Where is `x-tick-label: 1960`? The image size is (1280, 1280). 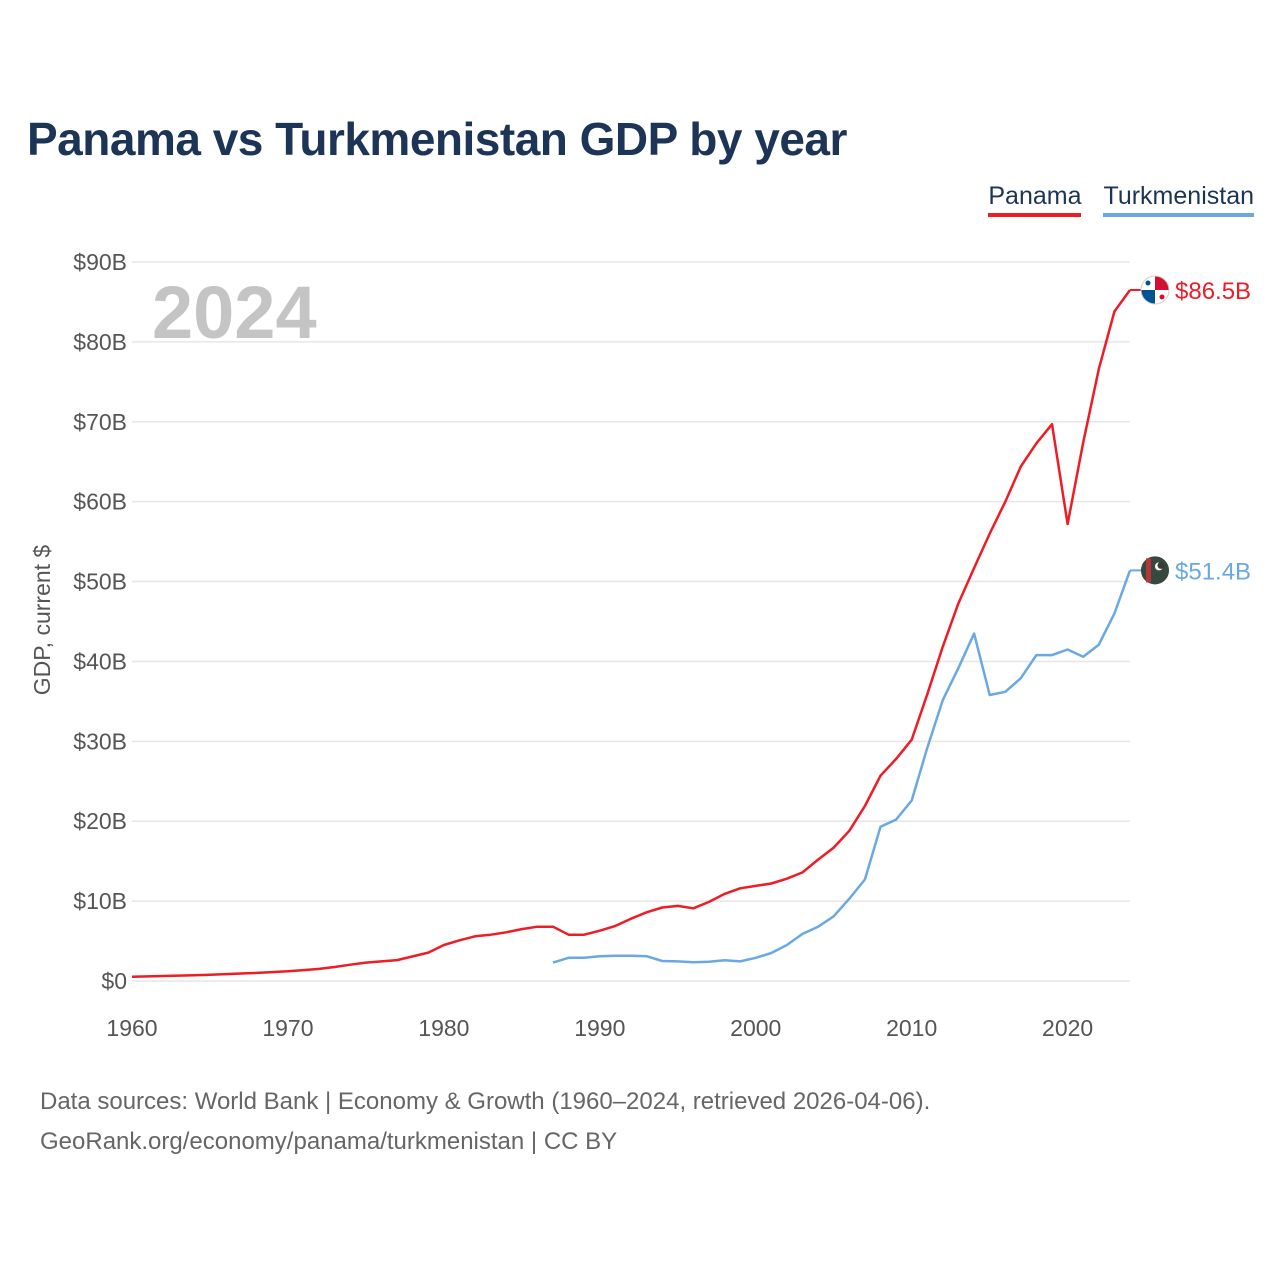 x-tick-label: 1960 is located at coordinates (131, 1028).